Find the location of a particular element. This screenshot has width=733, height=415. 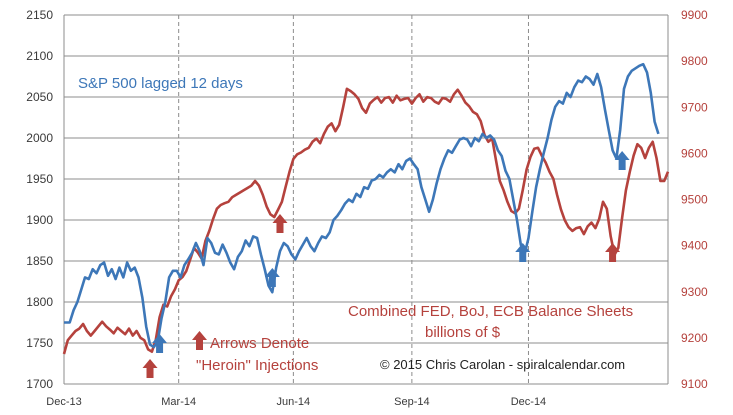

legend-arrow-icon is located at coordinates (199, 340).